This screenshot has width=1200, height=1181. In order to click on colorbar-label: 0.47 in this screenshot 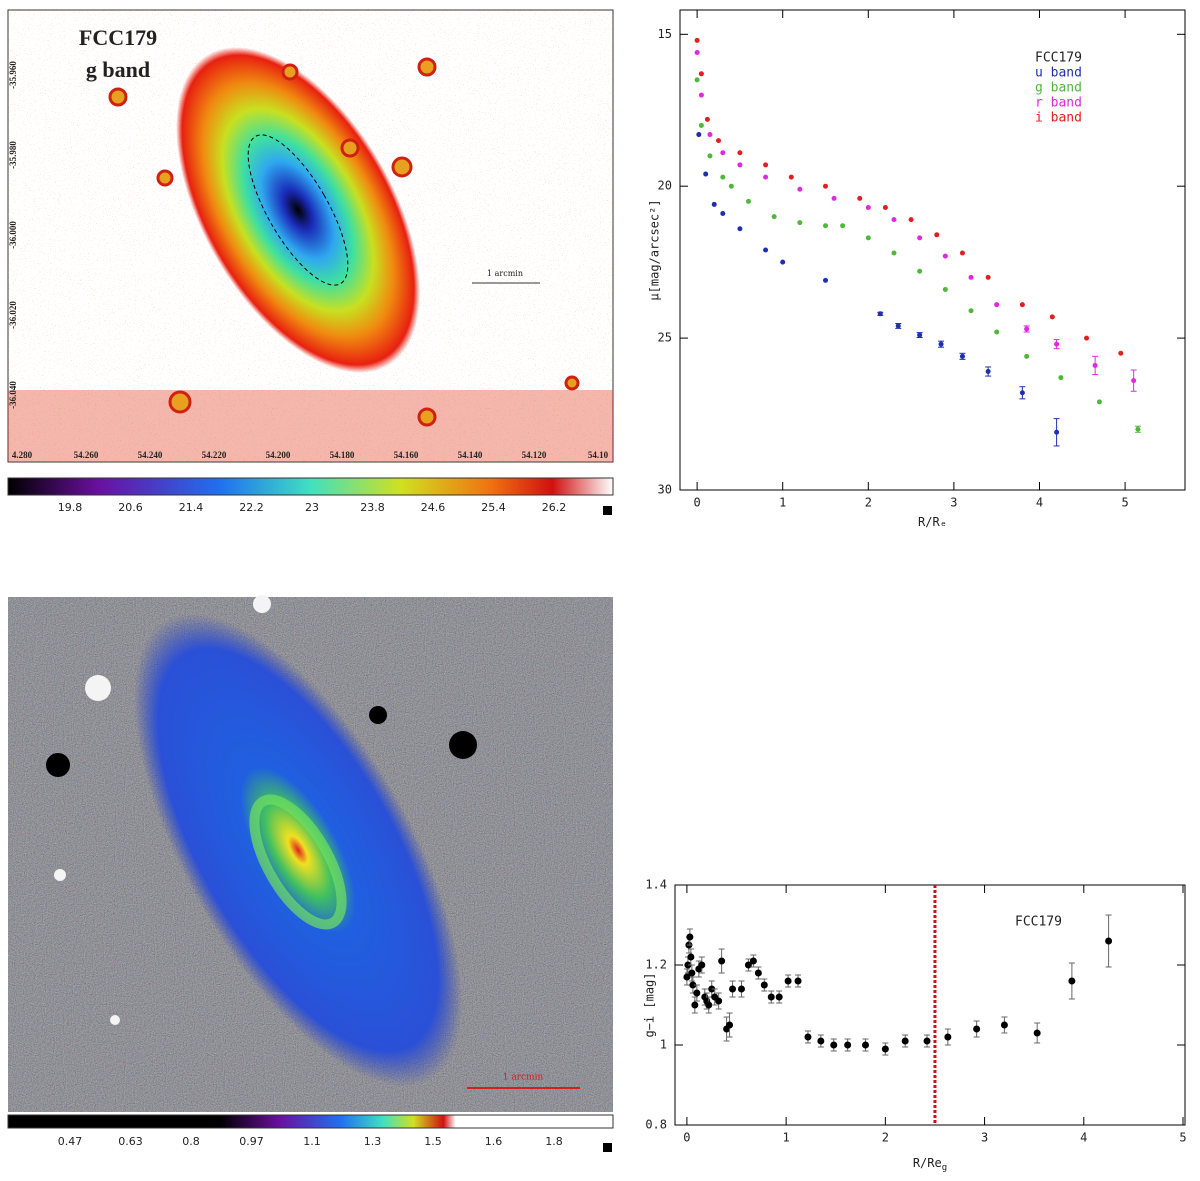, I will do `click(70, 1141)`.